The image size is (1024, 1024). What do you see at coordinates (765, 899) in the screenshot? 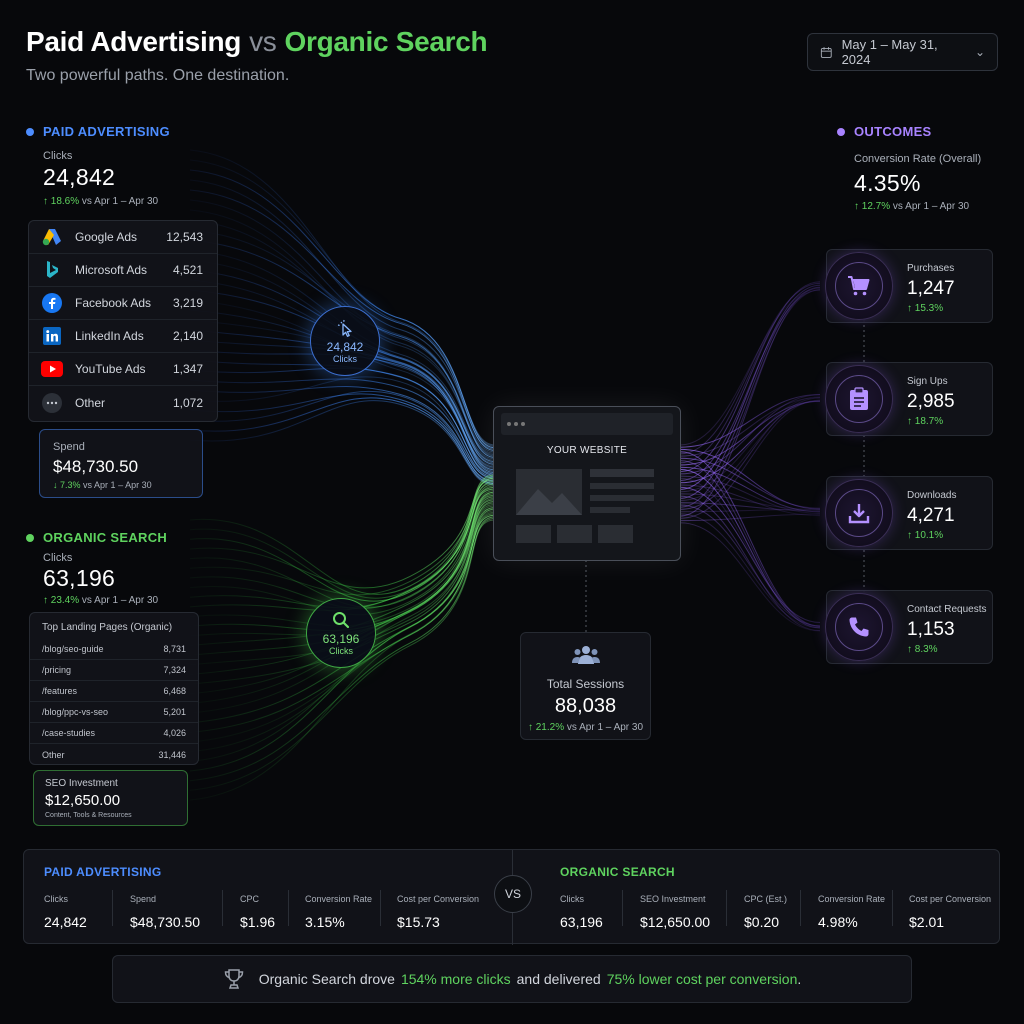
I see `metric-label: CPC (Est.)` at bounding box center [765, 899].